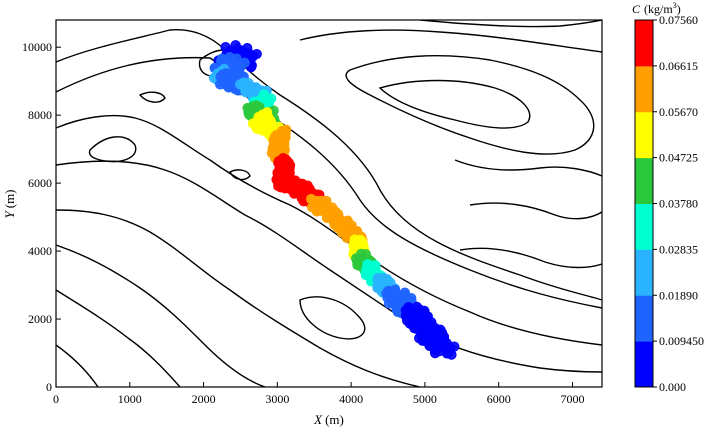 The width and height of the screenshot is (720, 428). I want to click on x-tick-label: 0, so click(56, 399).